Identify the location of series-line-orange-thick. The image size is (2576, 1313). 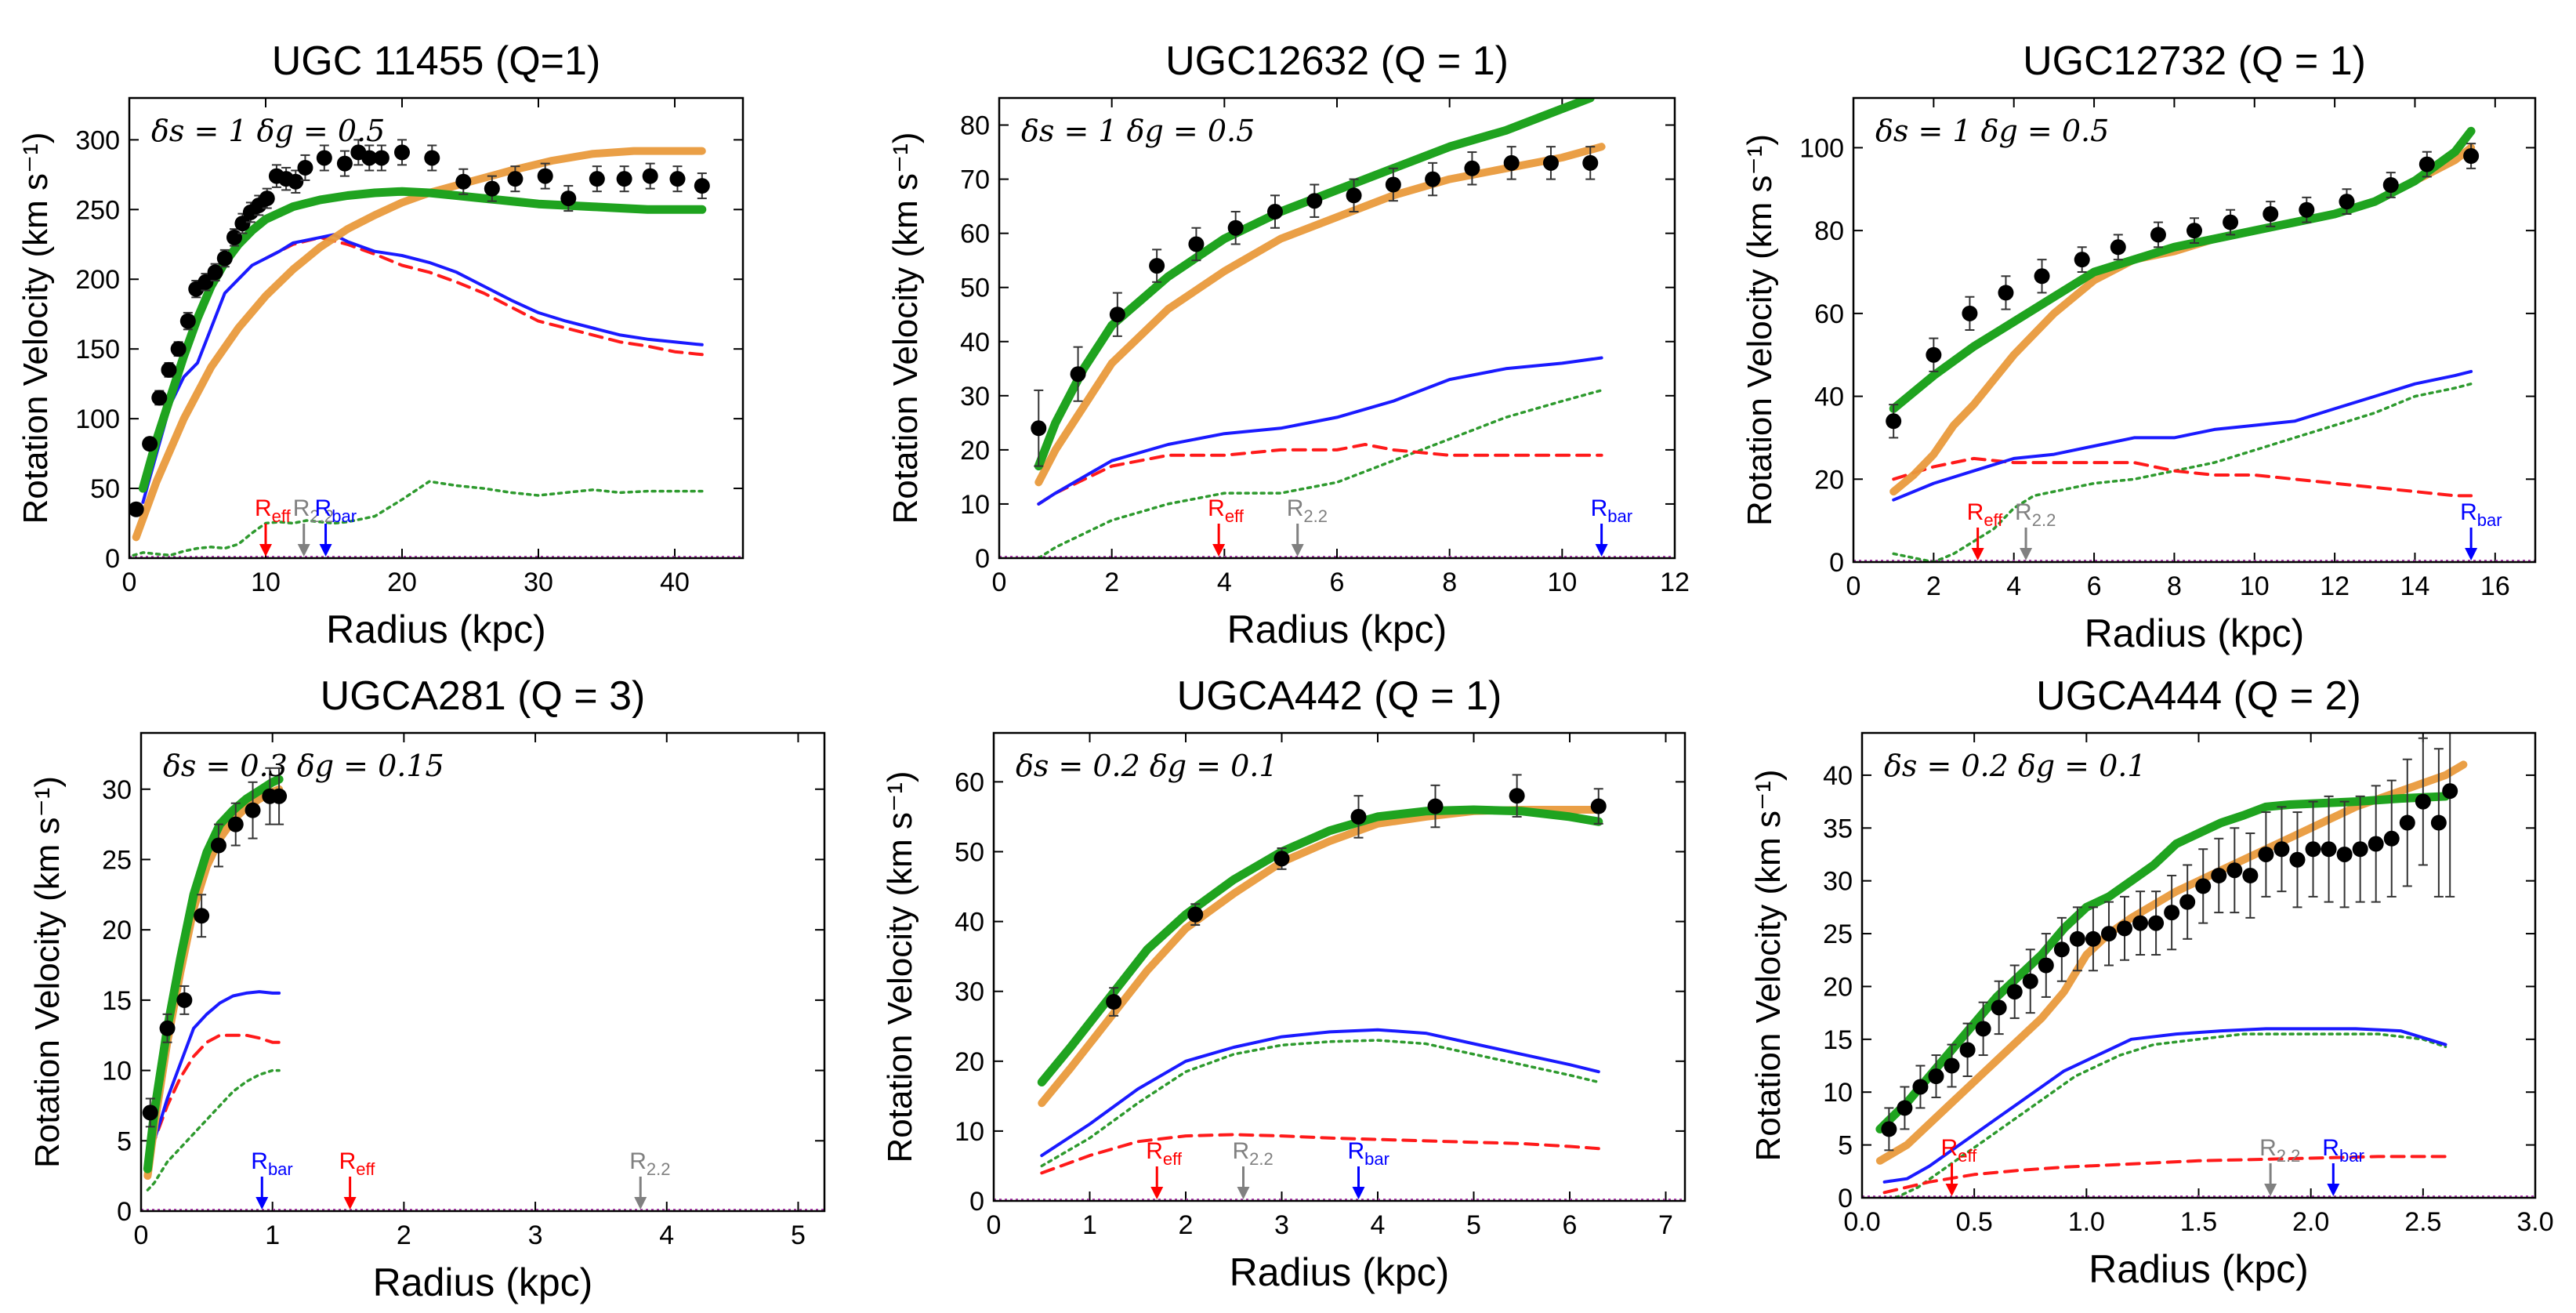
(419, 345).